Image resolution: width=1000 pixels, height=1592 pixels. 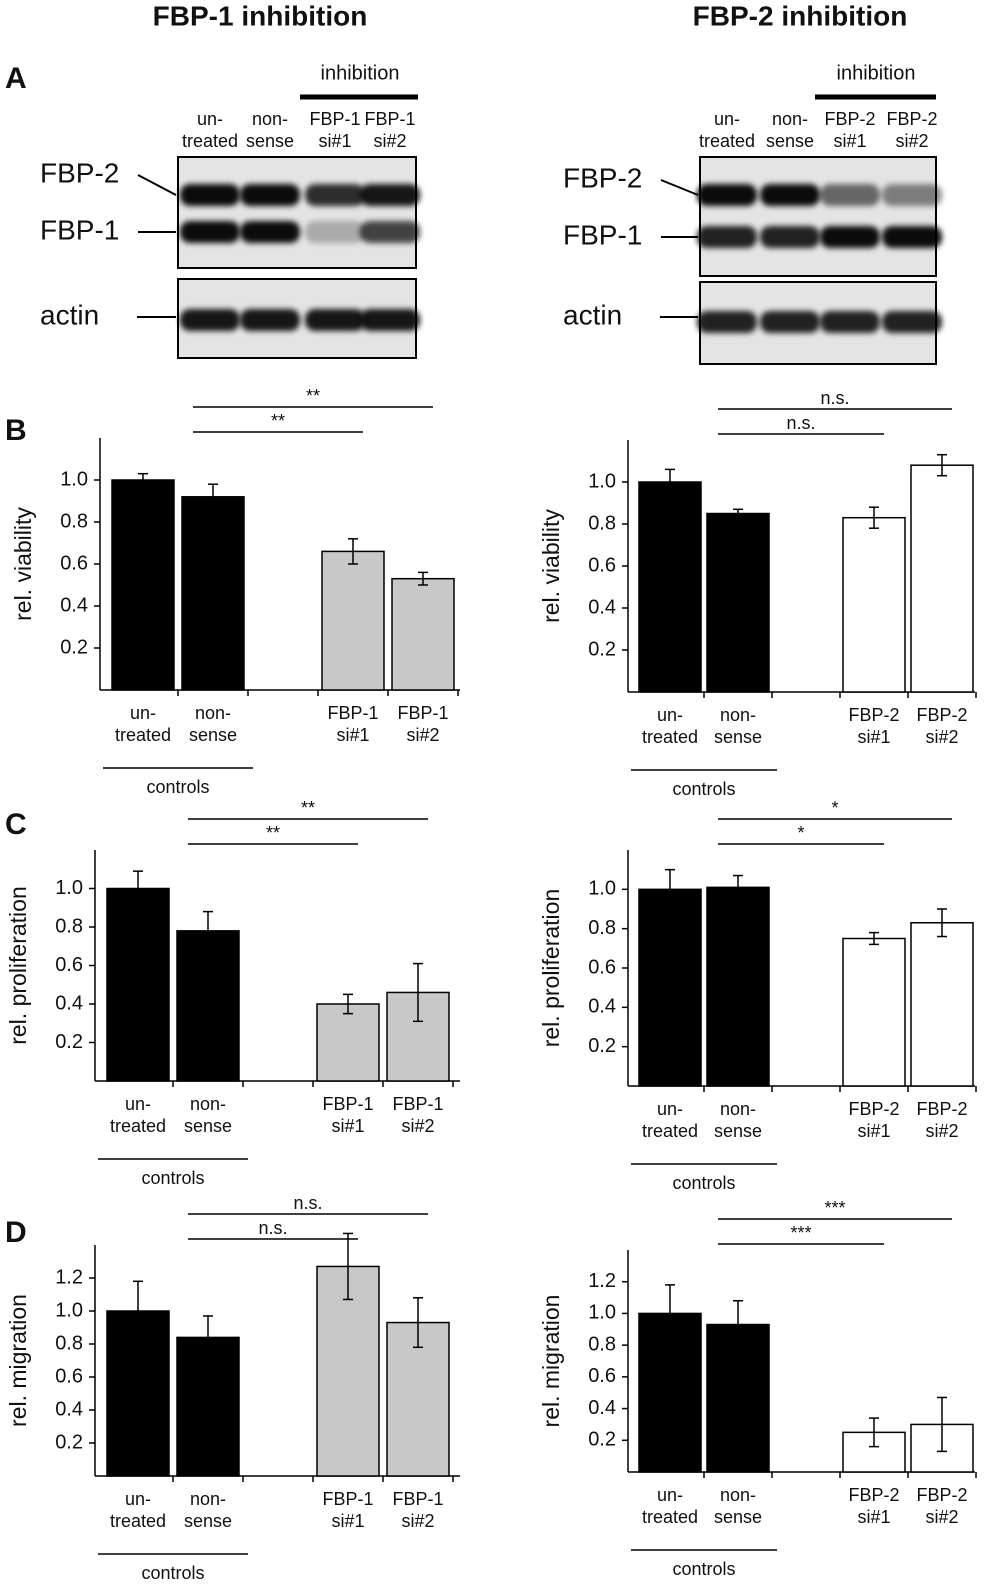 What do you see at coordinates (850, 130) in the screenshot?
I see `lane-label: FBP-2 si#1` at bounding box center [850, 130].